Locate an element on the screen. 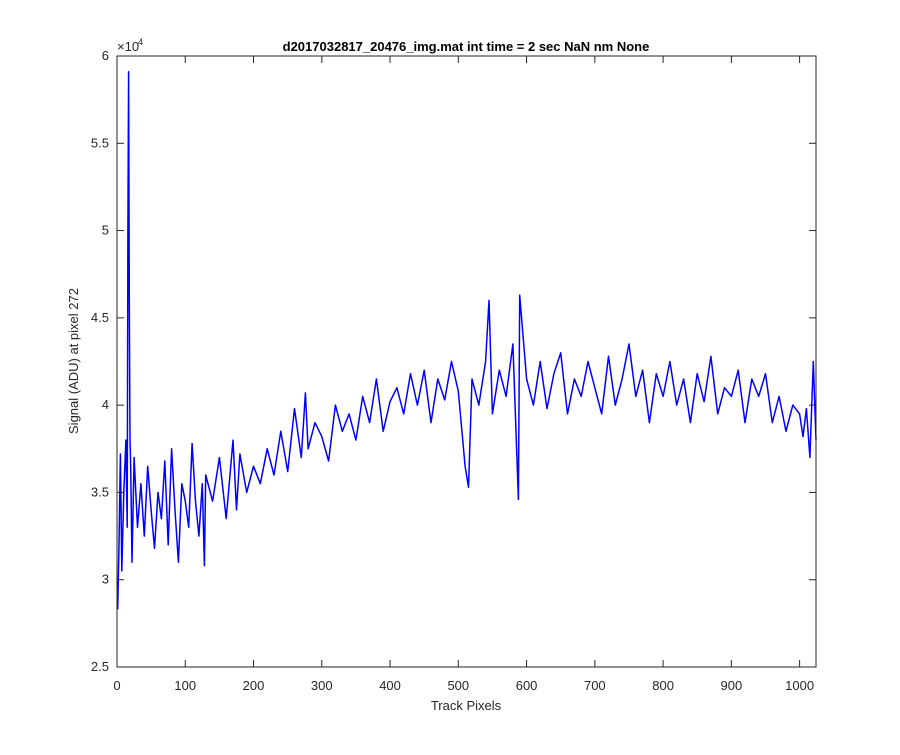  x-tick-label: 900 is located at coordinates (732, 685).